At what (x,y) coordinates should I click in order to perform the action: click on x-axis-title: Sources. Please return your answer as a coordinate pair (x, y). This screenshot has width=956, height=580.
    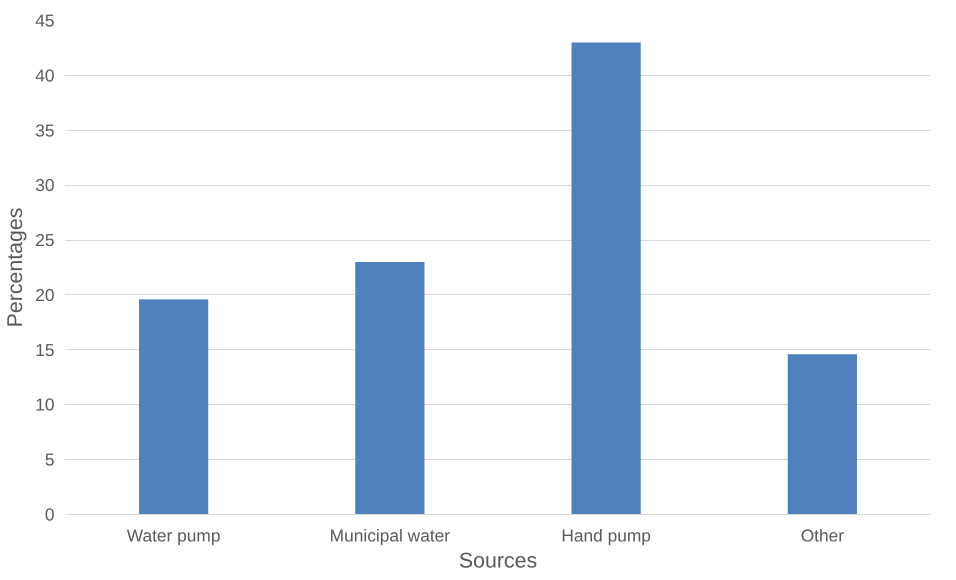
    Looking at the image, I should click on (498, 560).